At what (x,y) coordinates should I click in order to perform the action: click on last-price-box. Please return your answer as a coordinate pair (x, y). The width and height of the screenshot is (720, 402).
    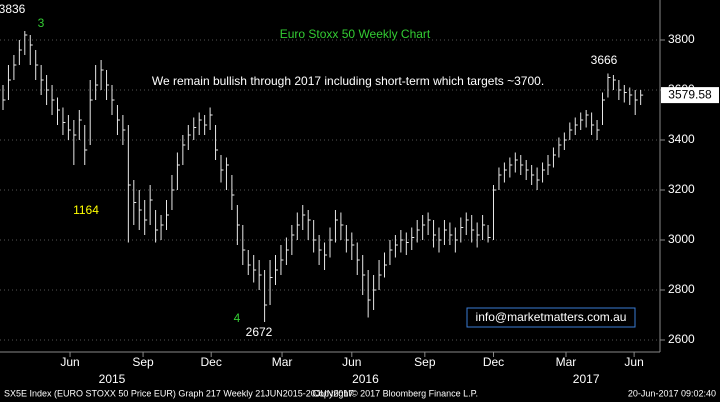
    Looking at the image, I should click on (690, 95).